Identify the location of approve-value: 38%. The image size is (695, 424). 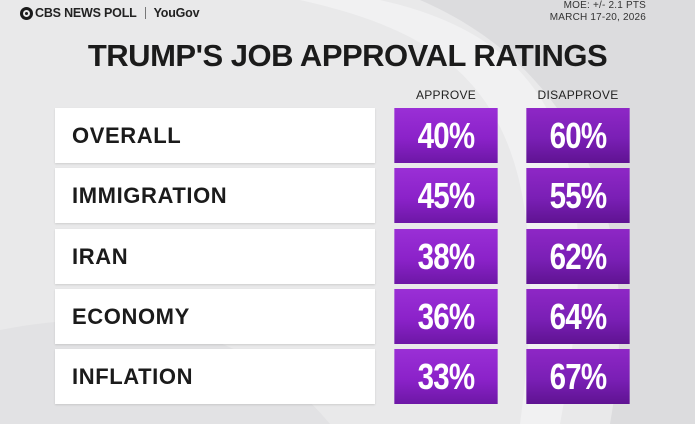
(446, 256).